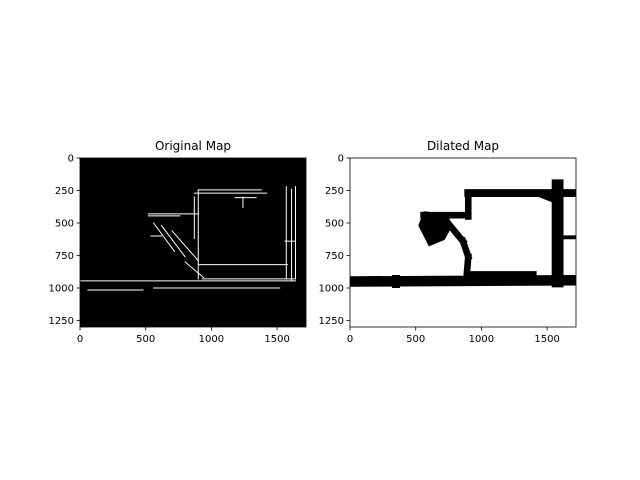 Image resolution: width=640 pixels, height=480 pixels. What do you see at coordinates (463, 146) in the screenshot?
I see `chart-title: Dilated Map` at bounding box center [463, 146].